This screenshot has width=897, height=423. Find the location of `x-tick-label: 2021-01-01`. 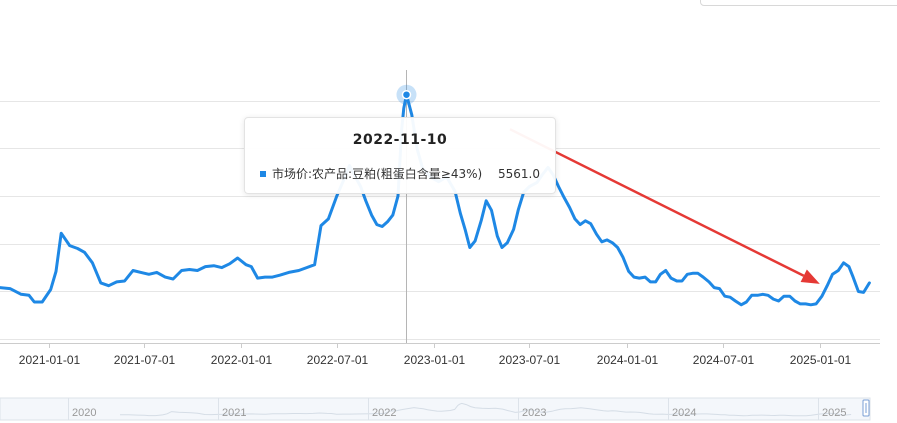

x-tick-label: 2021-01-01 is located at coordinates (50, 360).